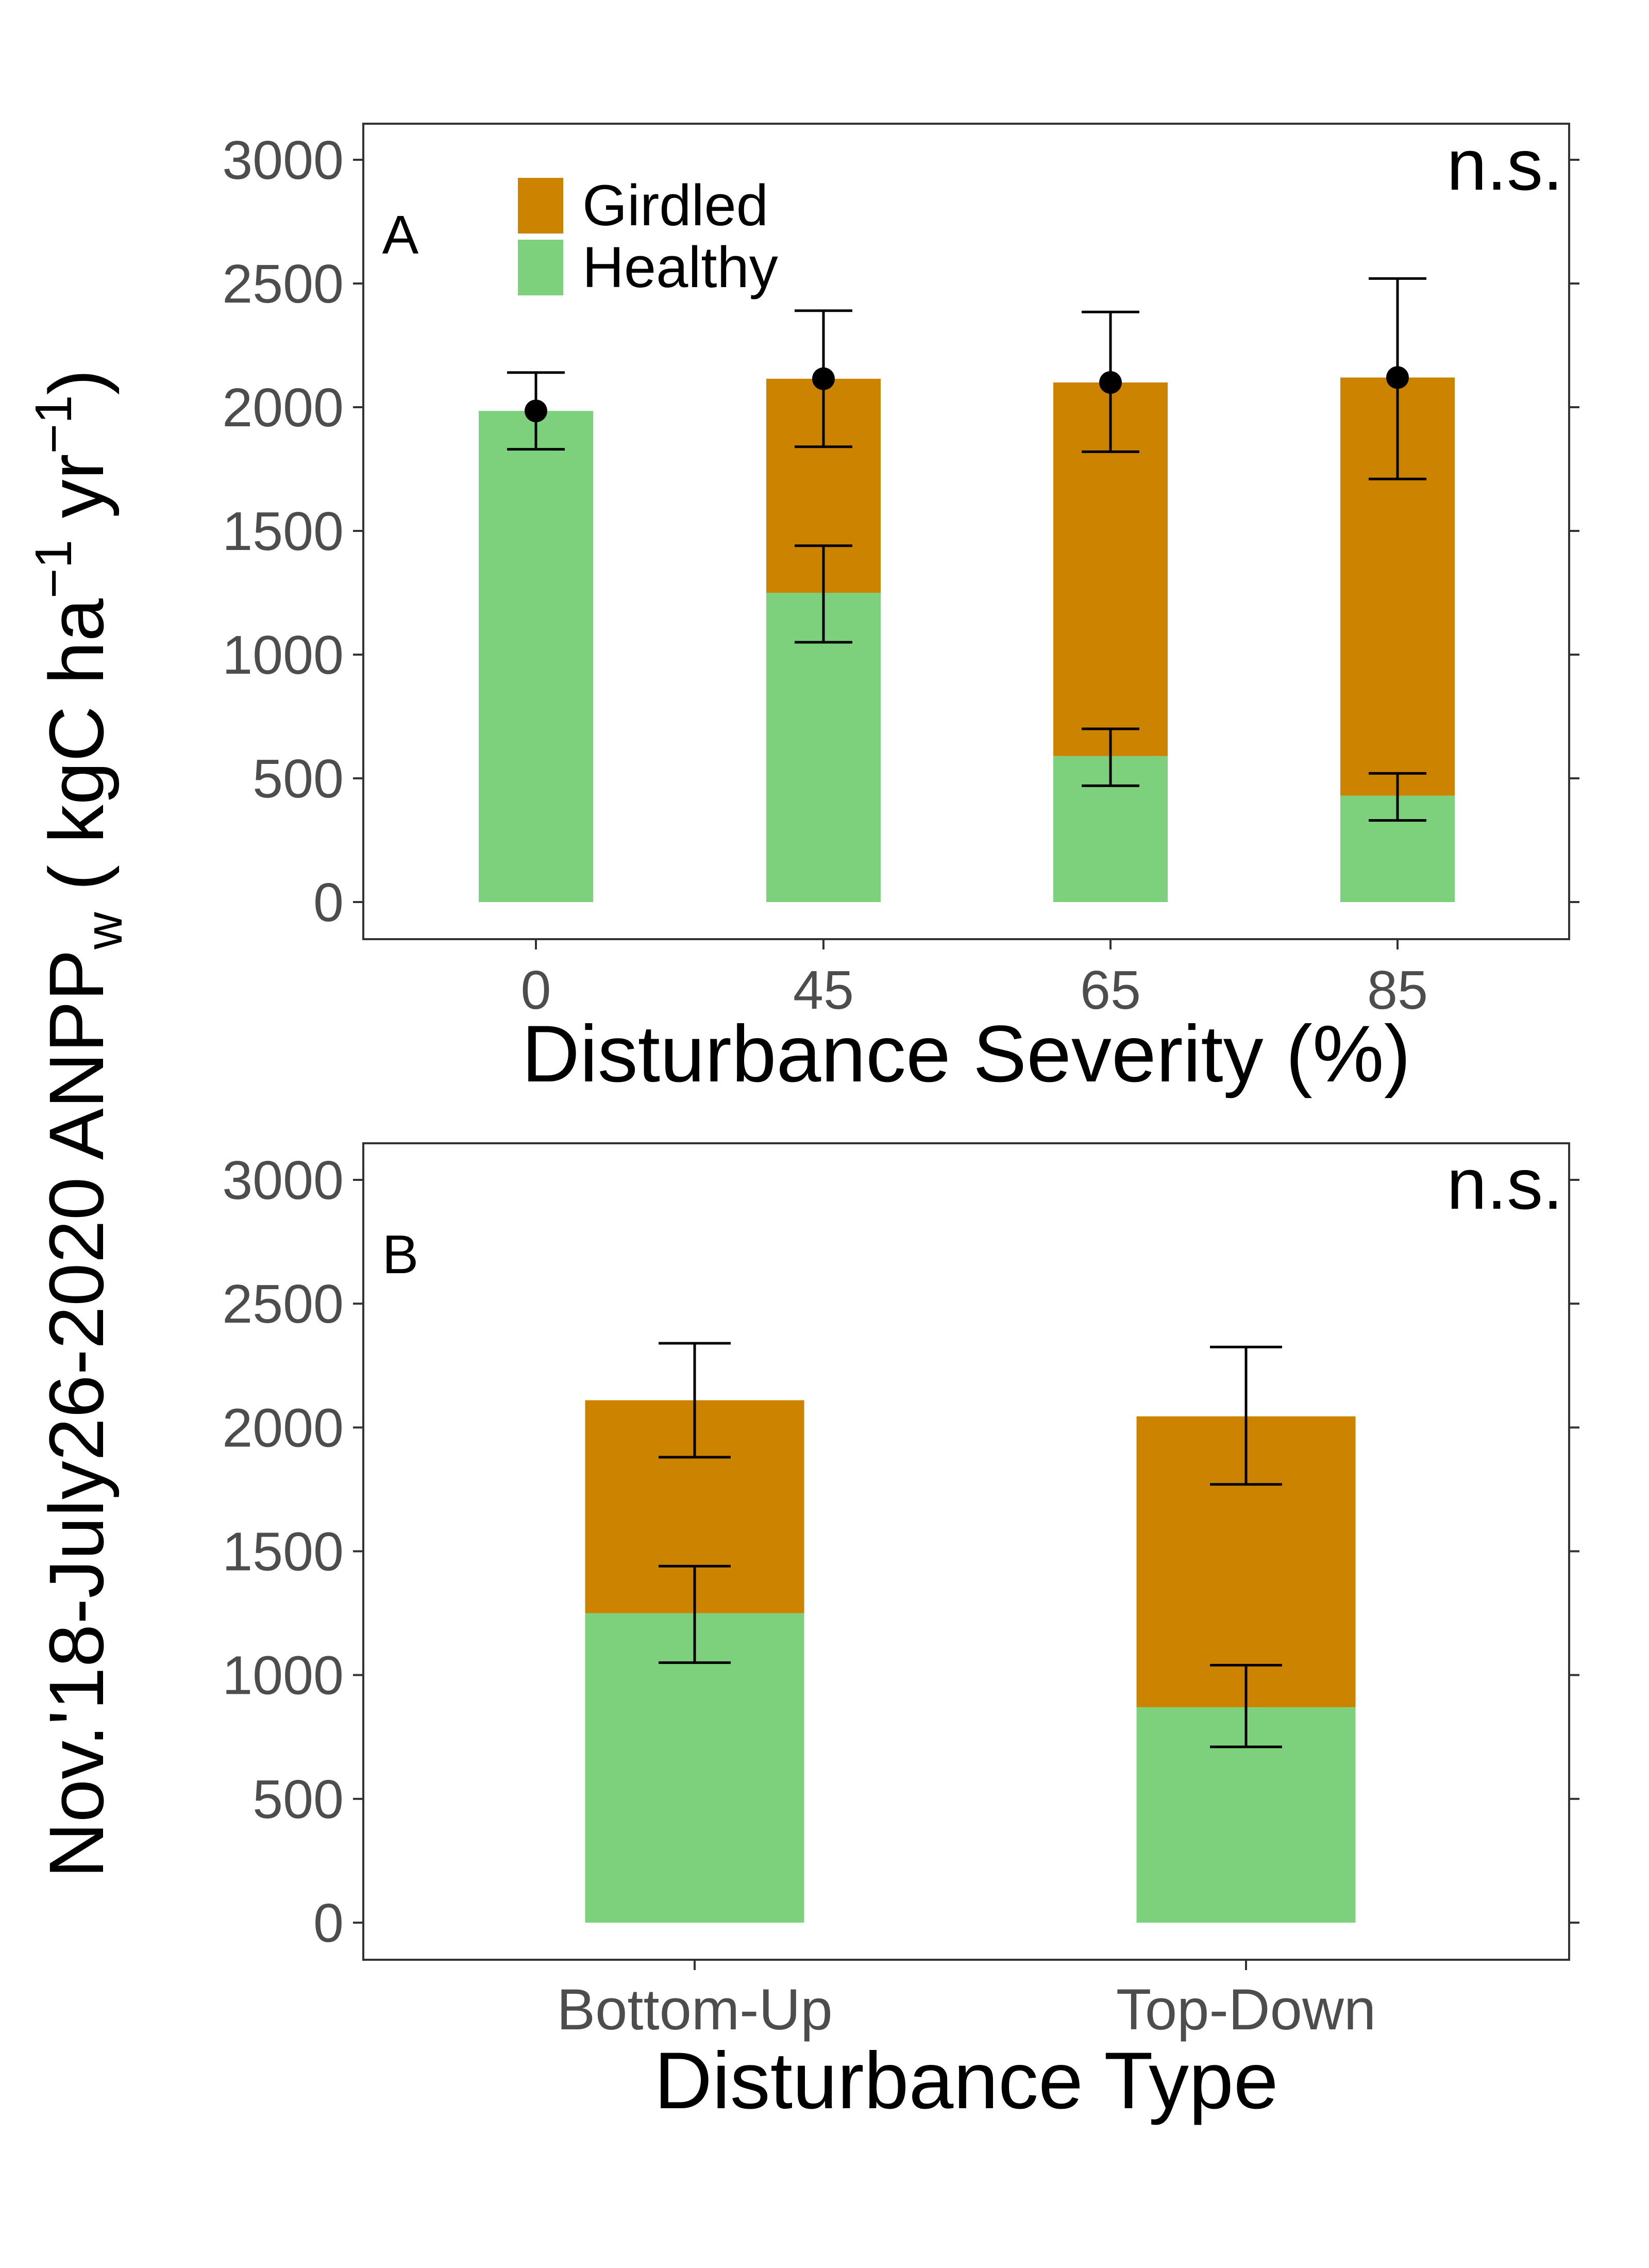 This screenshot has width=1649, height=2268. Describe the element at coordinates (675, 205) in the screenshot. I see `legend-label: Girdled` at that location.